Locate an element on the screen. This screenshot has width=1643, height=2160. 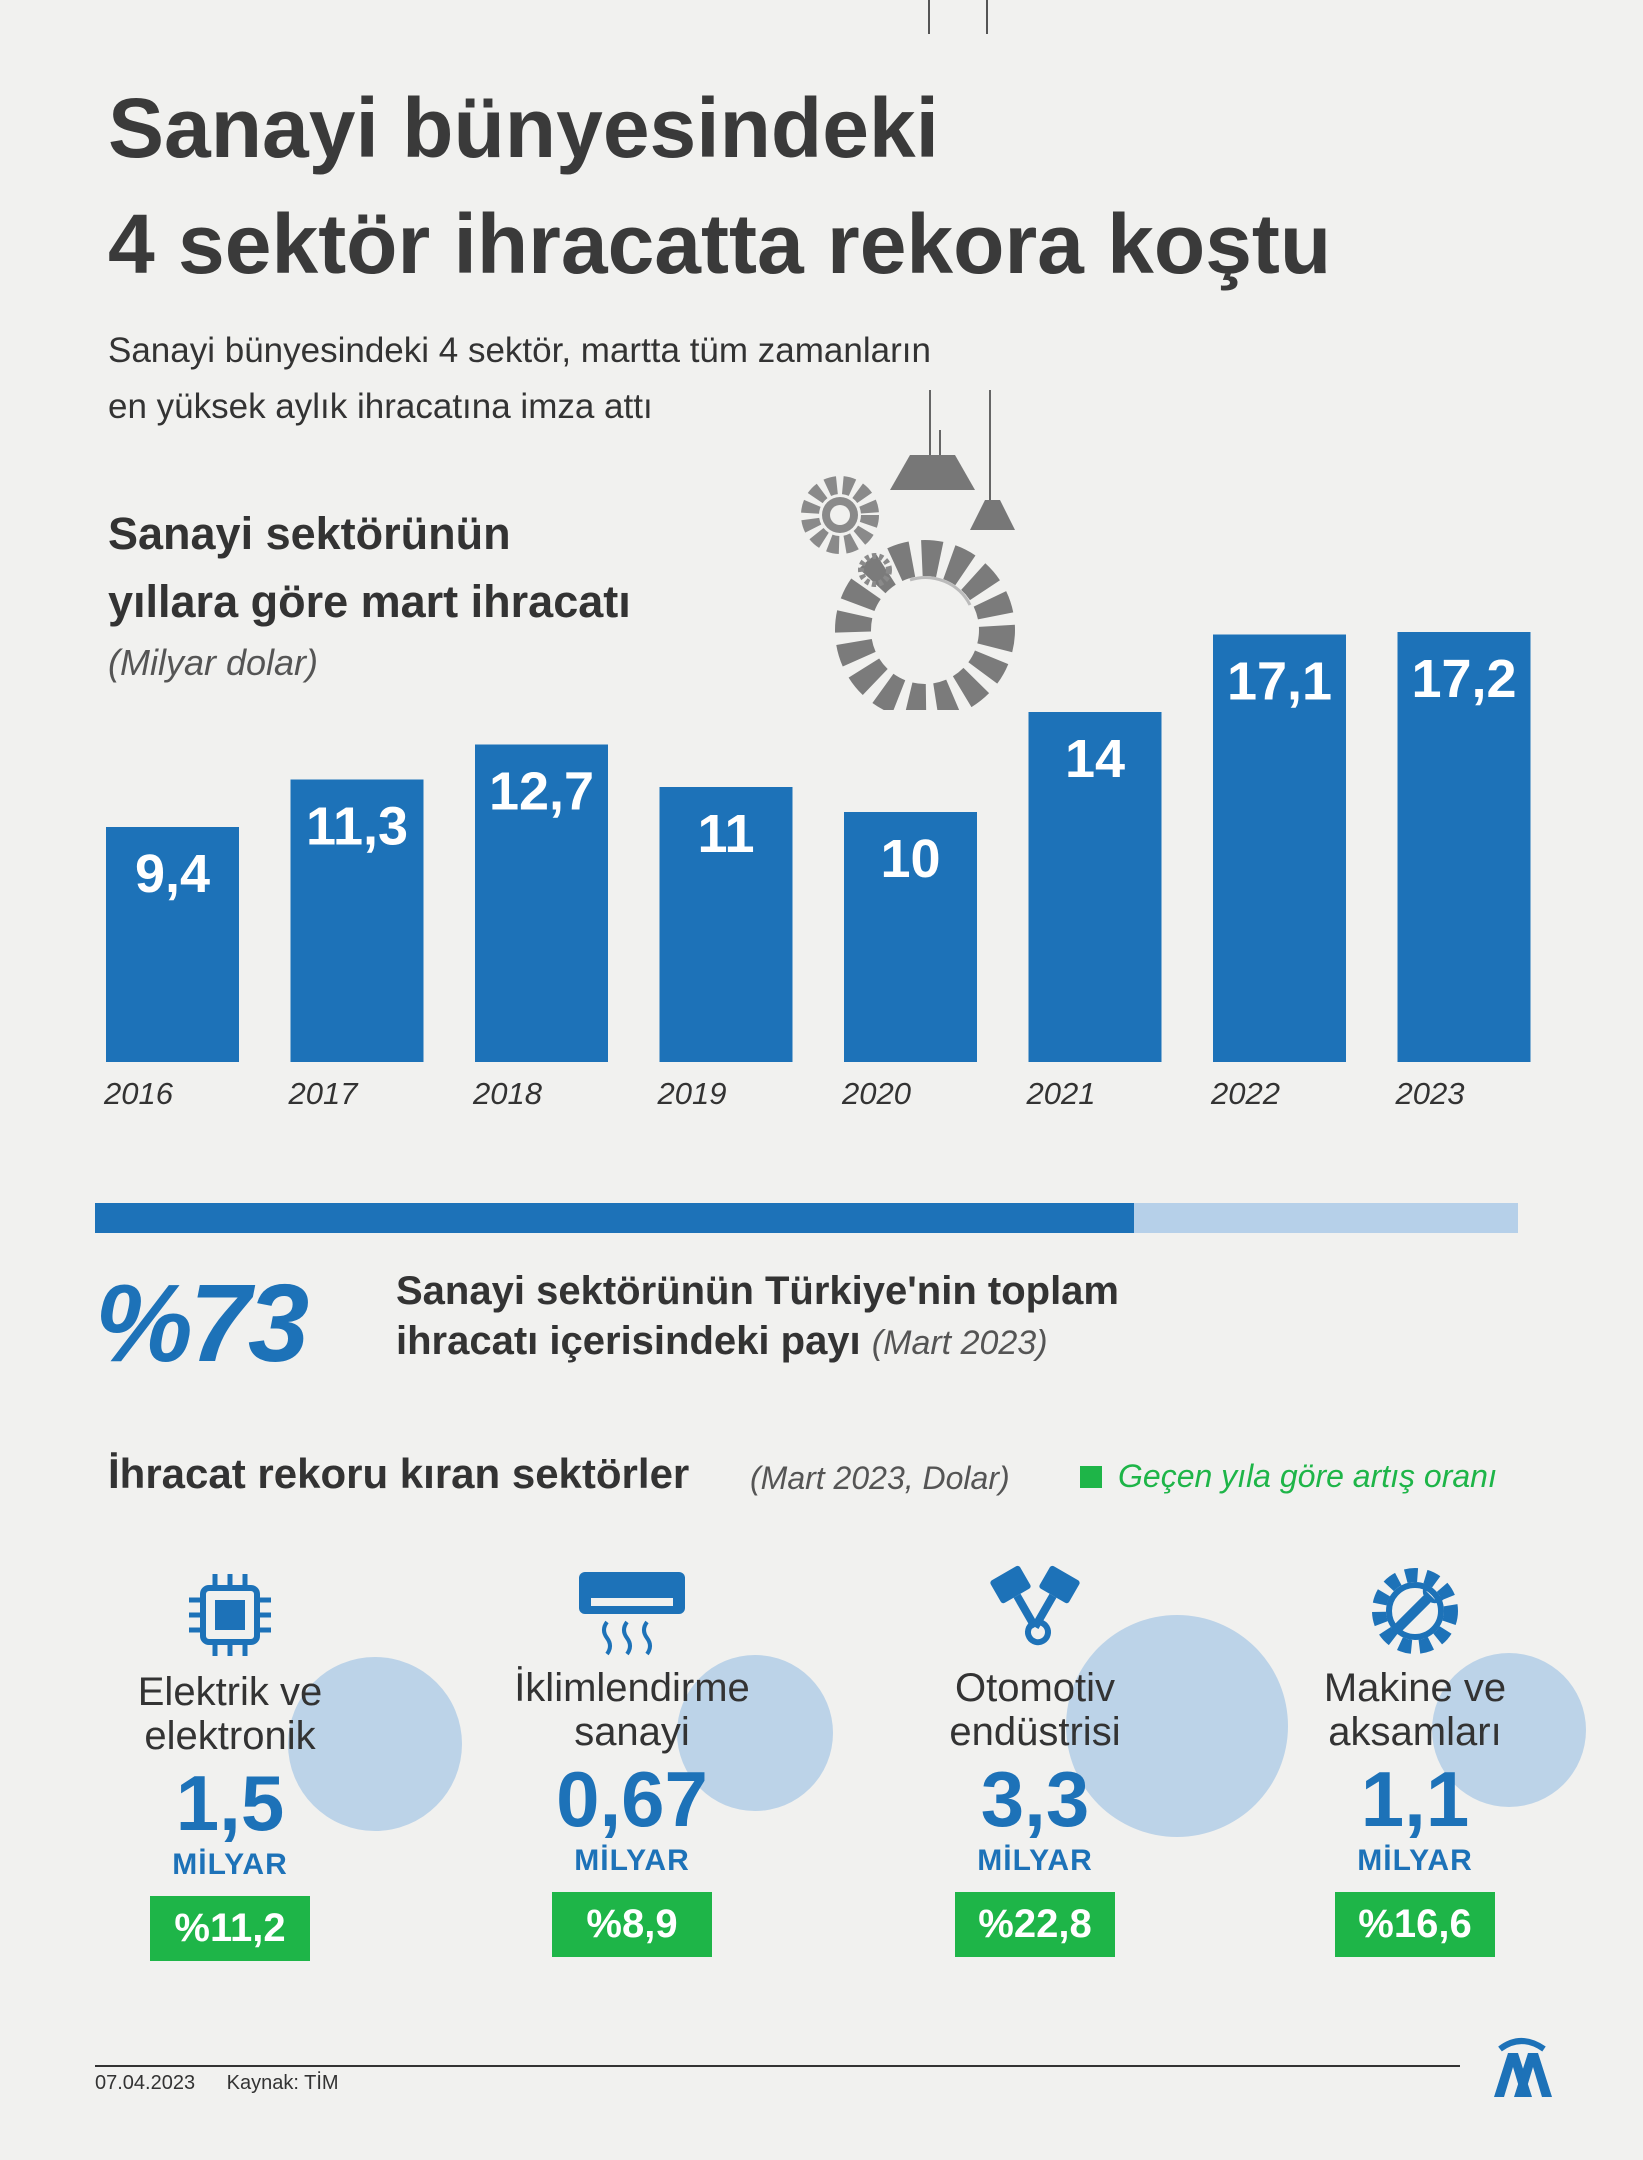
subtitle-line: en yüksek aylık ihracatına imza attı is located at coordinates (380, 406).